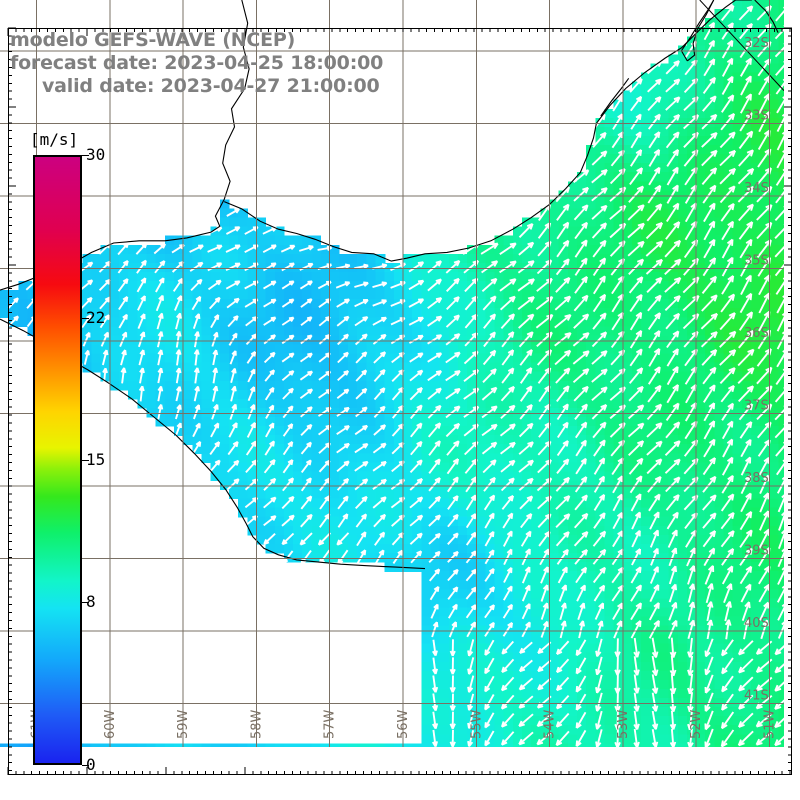  I want to click on svg-text: 32S, so click(756, 43).